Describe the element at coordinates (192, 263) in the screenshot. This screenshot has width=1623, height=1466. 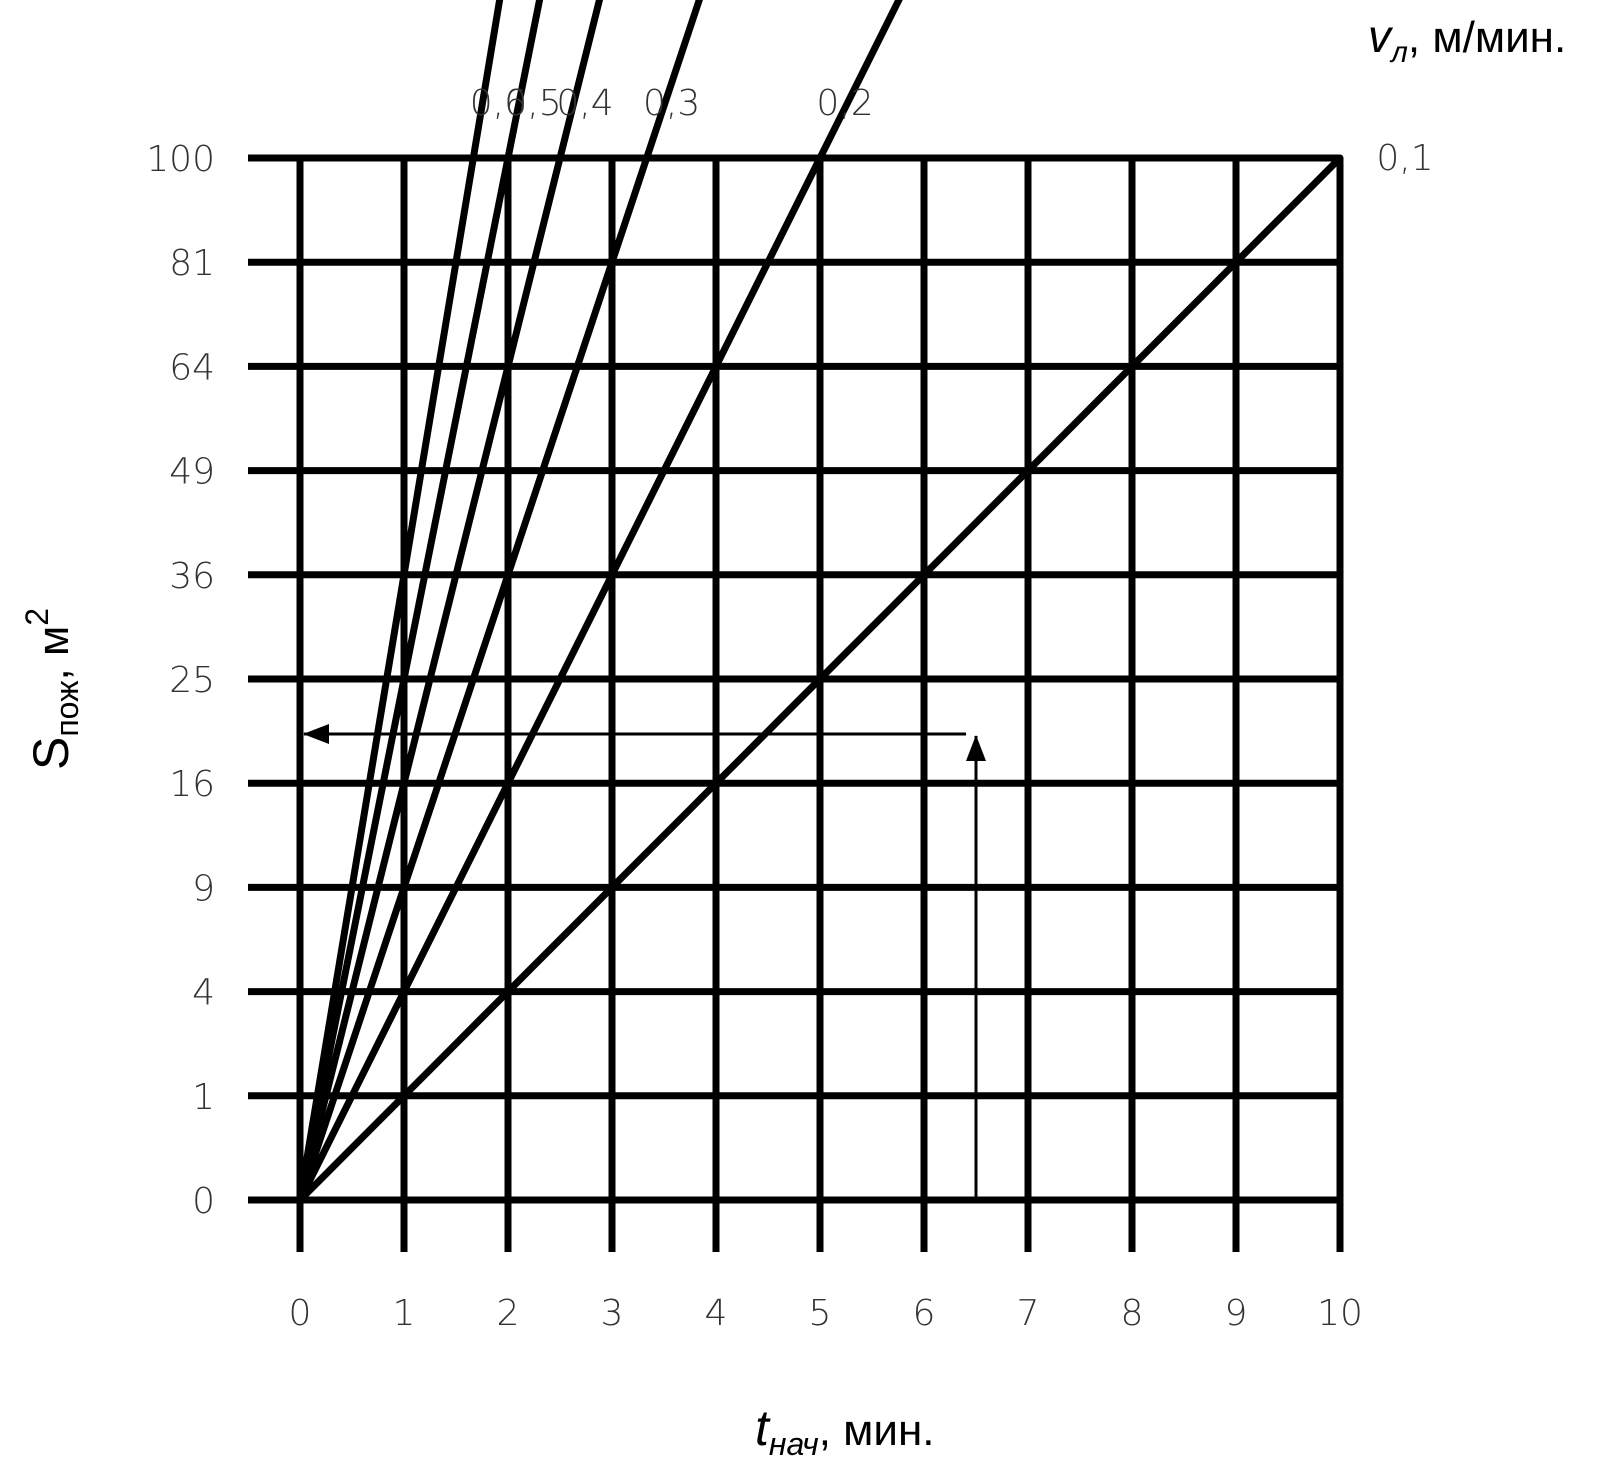
I see `y-tick-label: 81` at that location.